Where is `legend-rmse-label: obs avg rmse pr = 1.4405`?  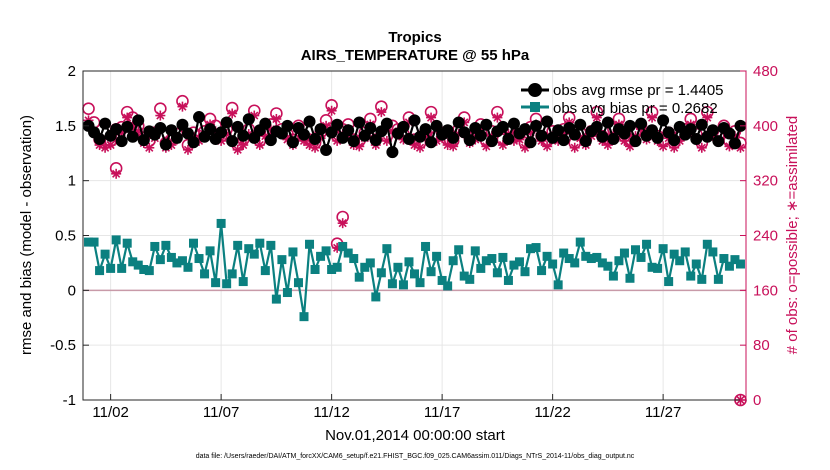
legend-rmse-label: obs avg rmse pr = 1.4405 is located at coordinates (638, 90).